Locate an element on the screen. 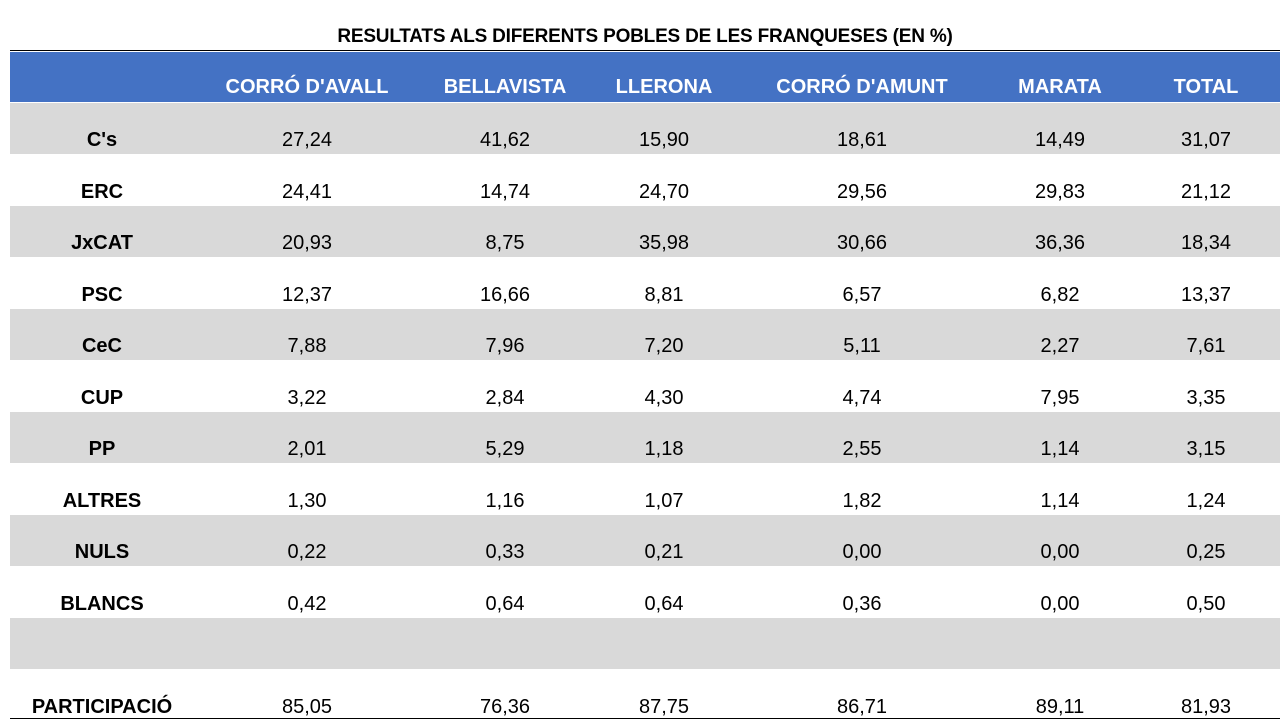  bottom-rule is located at coordinates (645, 718).